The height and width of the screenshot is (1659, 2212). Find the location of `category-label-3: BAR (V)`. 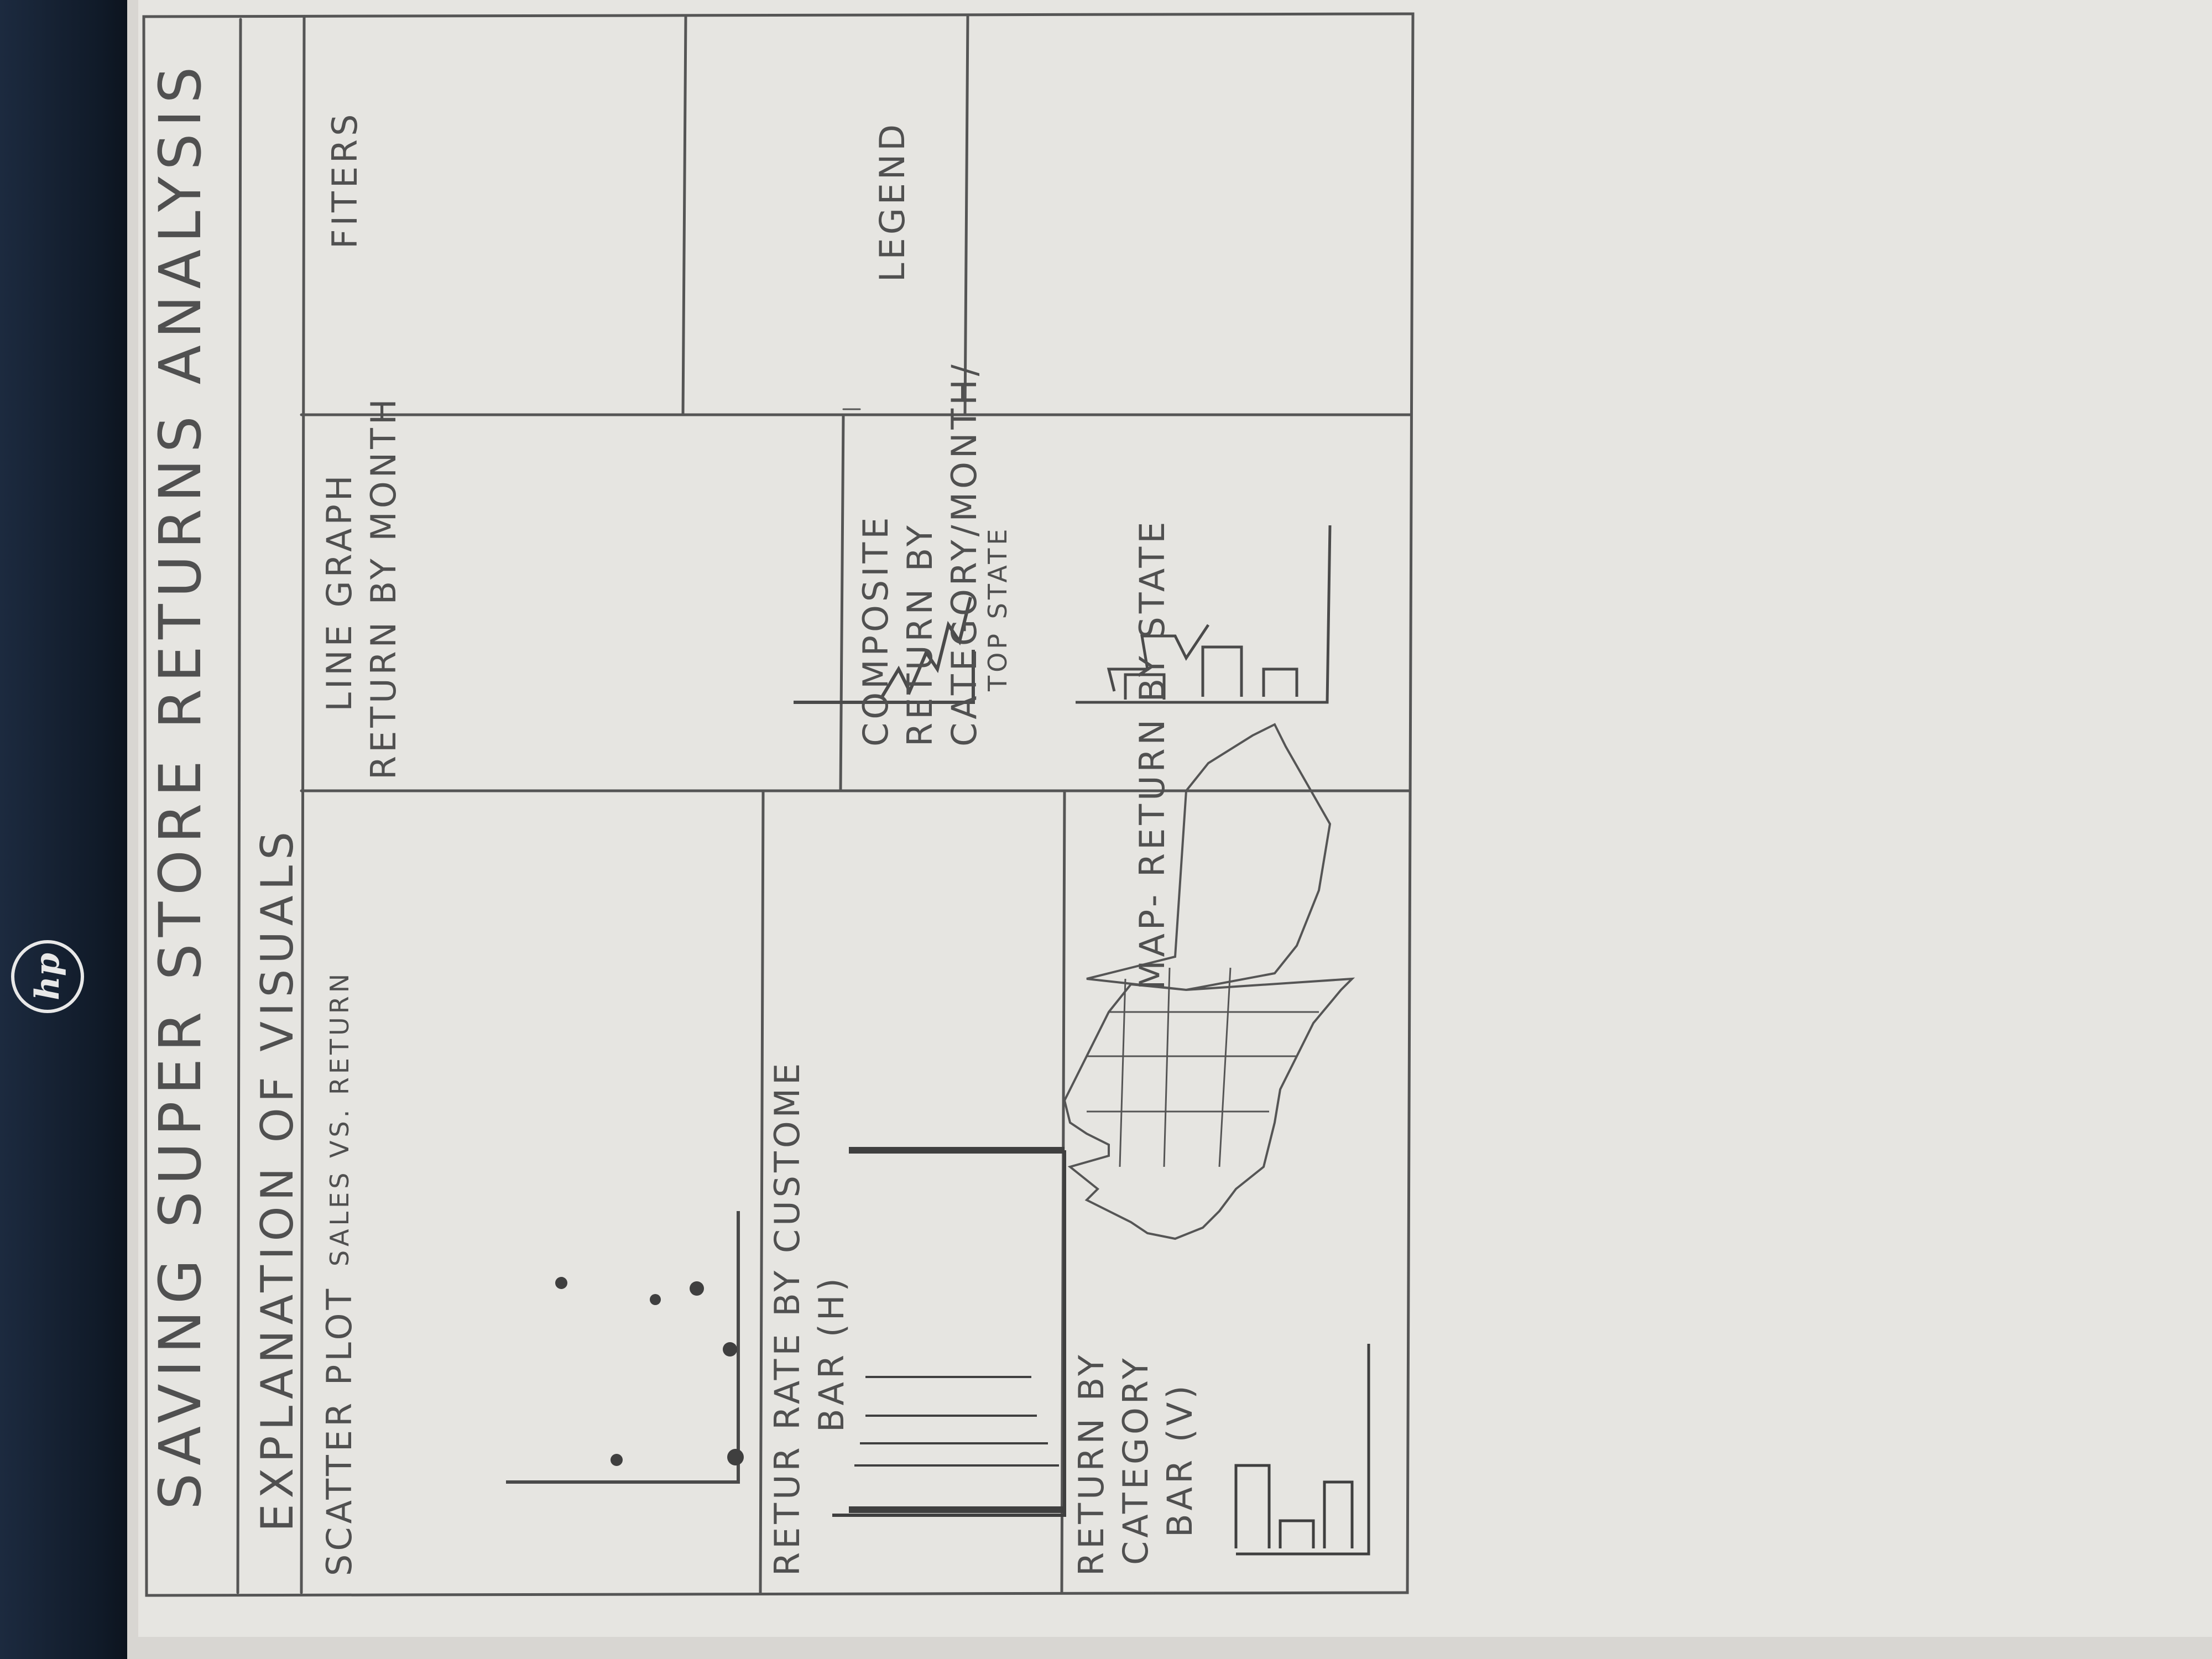

category-label-3: BAR (V) is located at coordinates (1180, 1460).